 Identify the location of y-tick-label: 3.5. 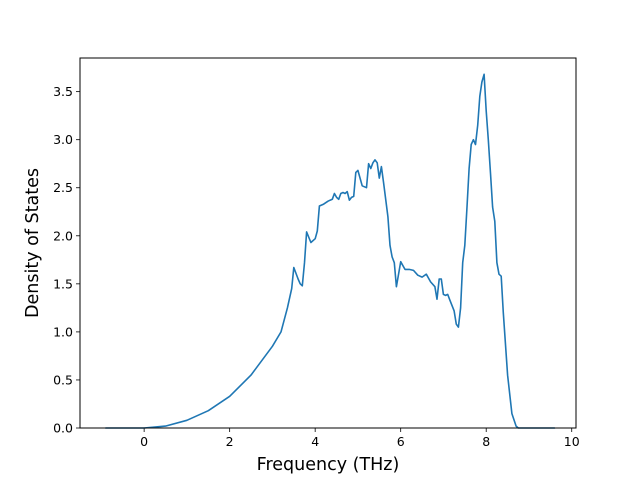
(63, 91).